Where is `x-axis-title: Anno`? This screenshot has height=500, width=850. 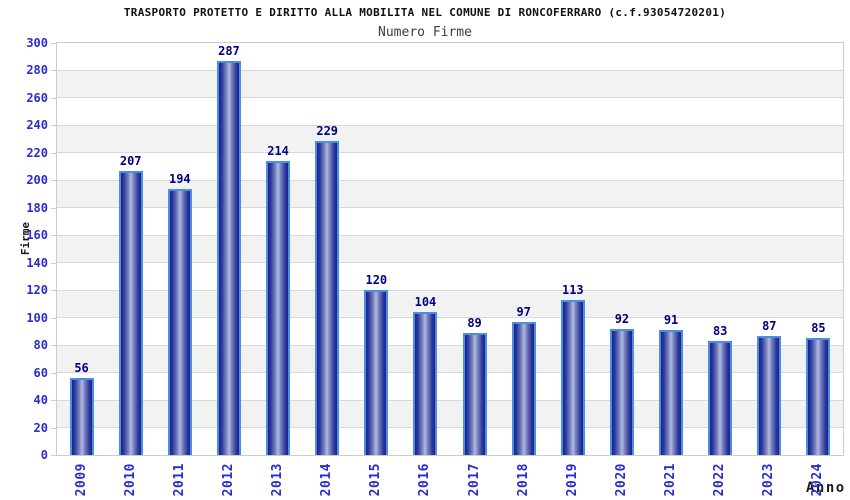 x-axis-title: Anno is located at coordinates (826, 488).